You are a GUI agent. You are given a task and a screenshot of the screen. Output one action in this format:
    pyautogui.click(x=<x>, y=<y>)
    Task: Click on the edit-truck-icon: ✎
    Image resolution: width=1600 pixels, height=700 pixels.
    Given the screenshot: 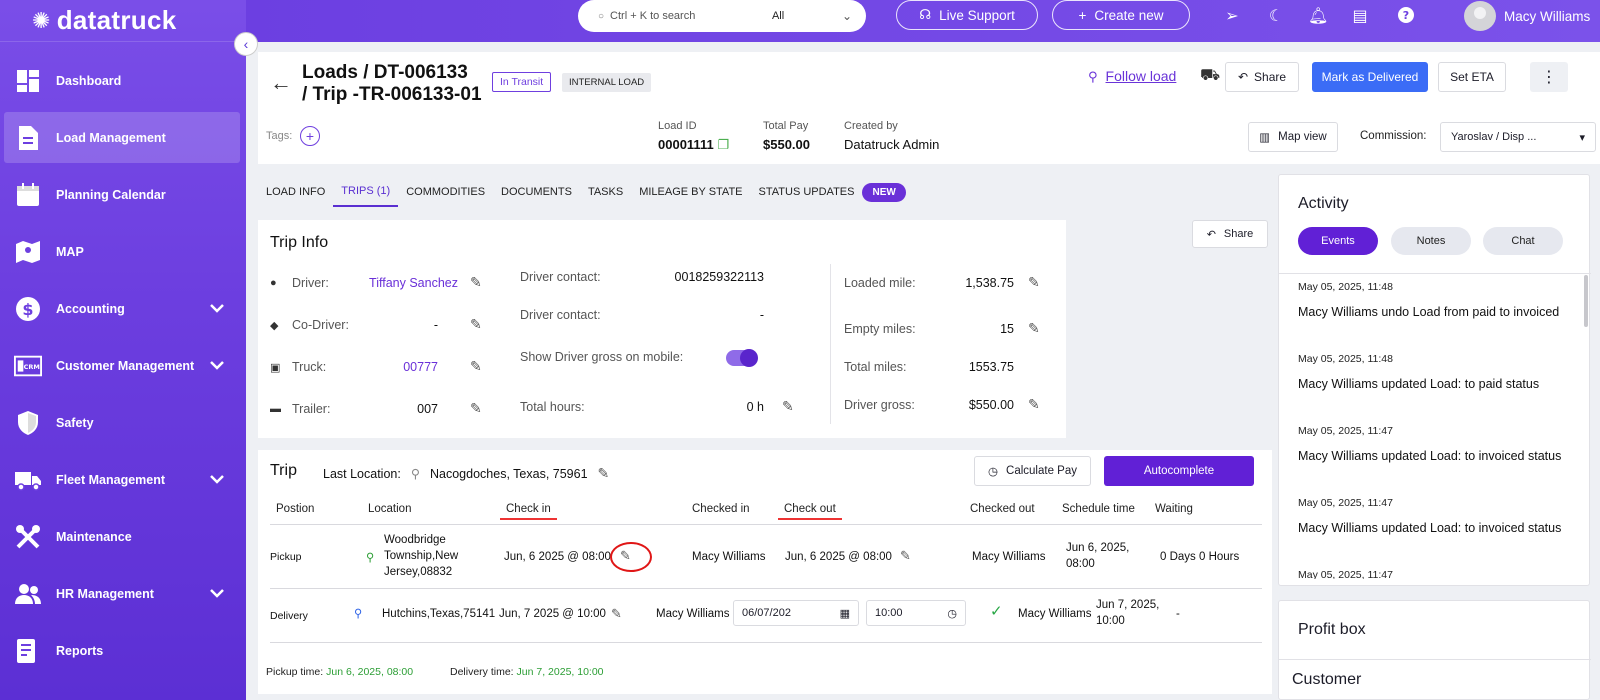 What is the action you would take?
    pyautogui.click(x=476, y=366)
    